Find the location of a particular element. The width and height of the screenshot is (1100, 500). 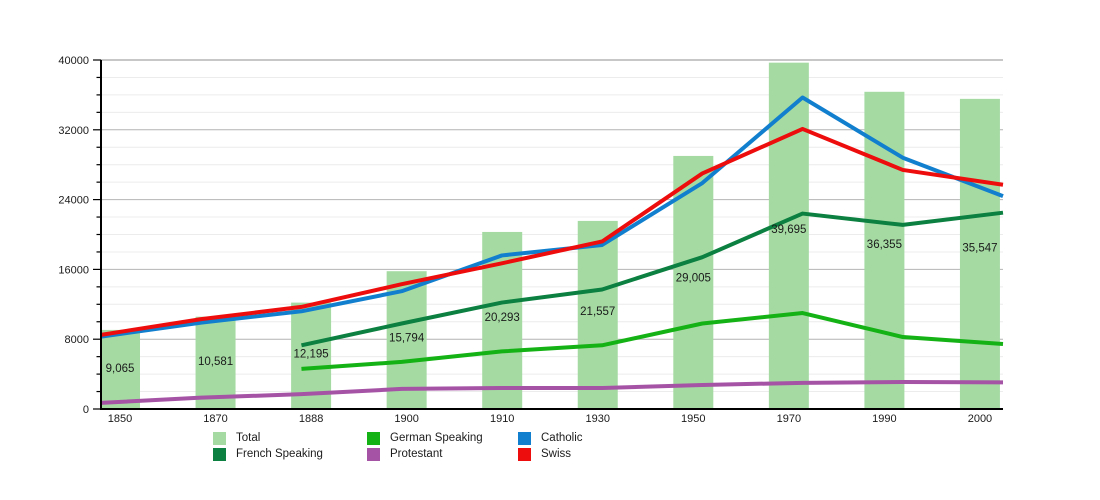

catholic-swatch-icon is located at coordinates (524, 438).